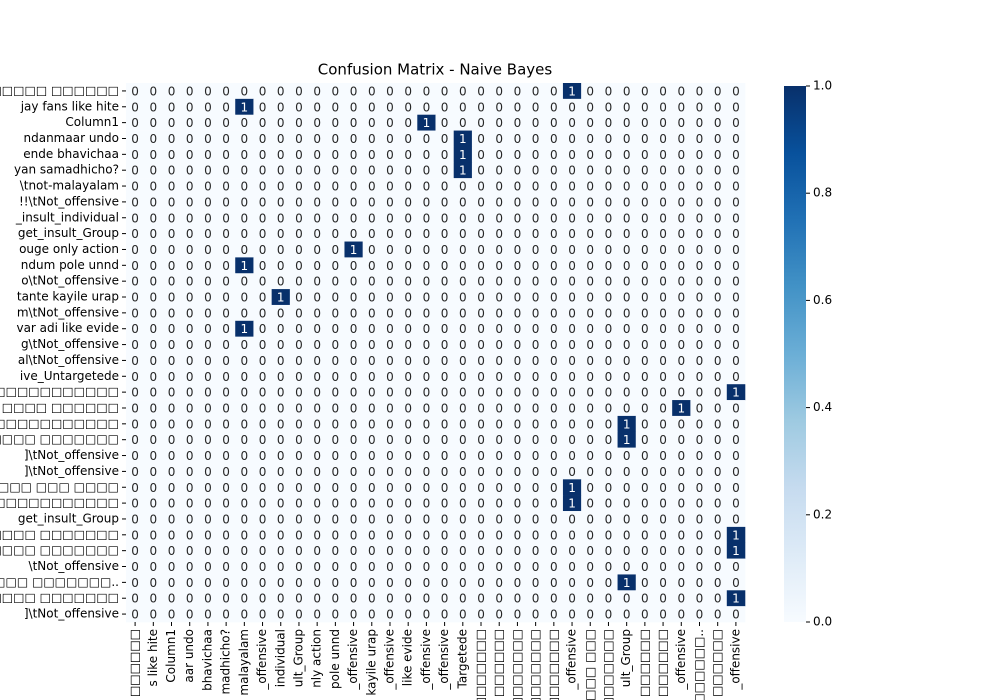 The width and height of the screenshot is (1000, 700). What do you see at coordinates (627, 440) in the screenshot?
I see `cell-label: 1` at bounding box center [627, 440].